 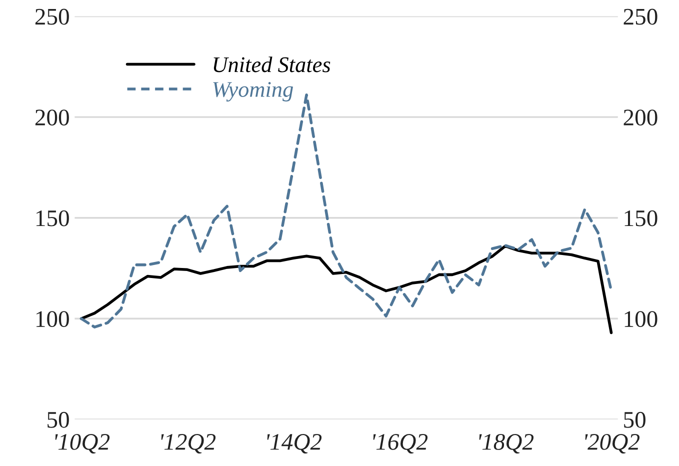 What do you see at coordinates (506, 444) in the screenshot?
I see `x-tick-label: '18Q2` at bounding box center [506, 444].